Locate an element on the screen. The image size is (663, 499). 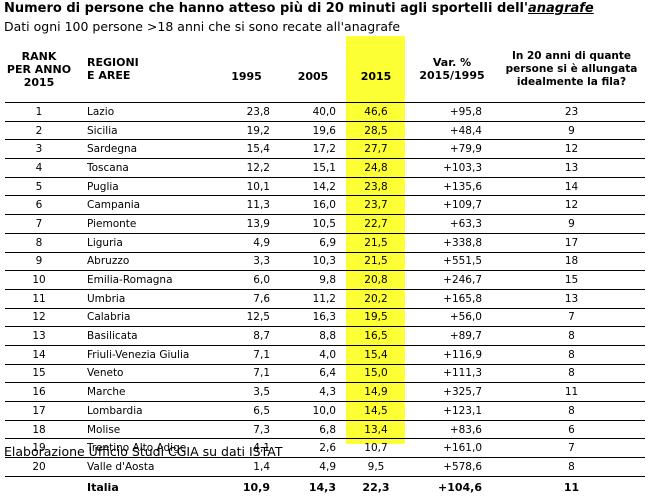
rank-cell: 11 is located at coordinates (39, 299).